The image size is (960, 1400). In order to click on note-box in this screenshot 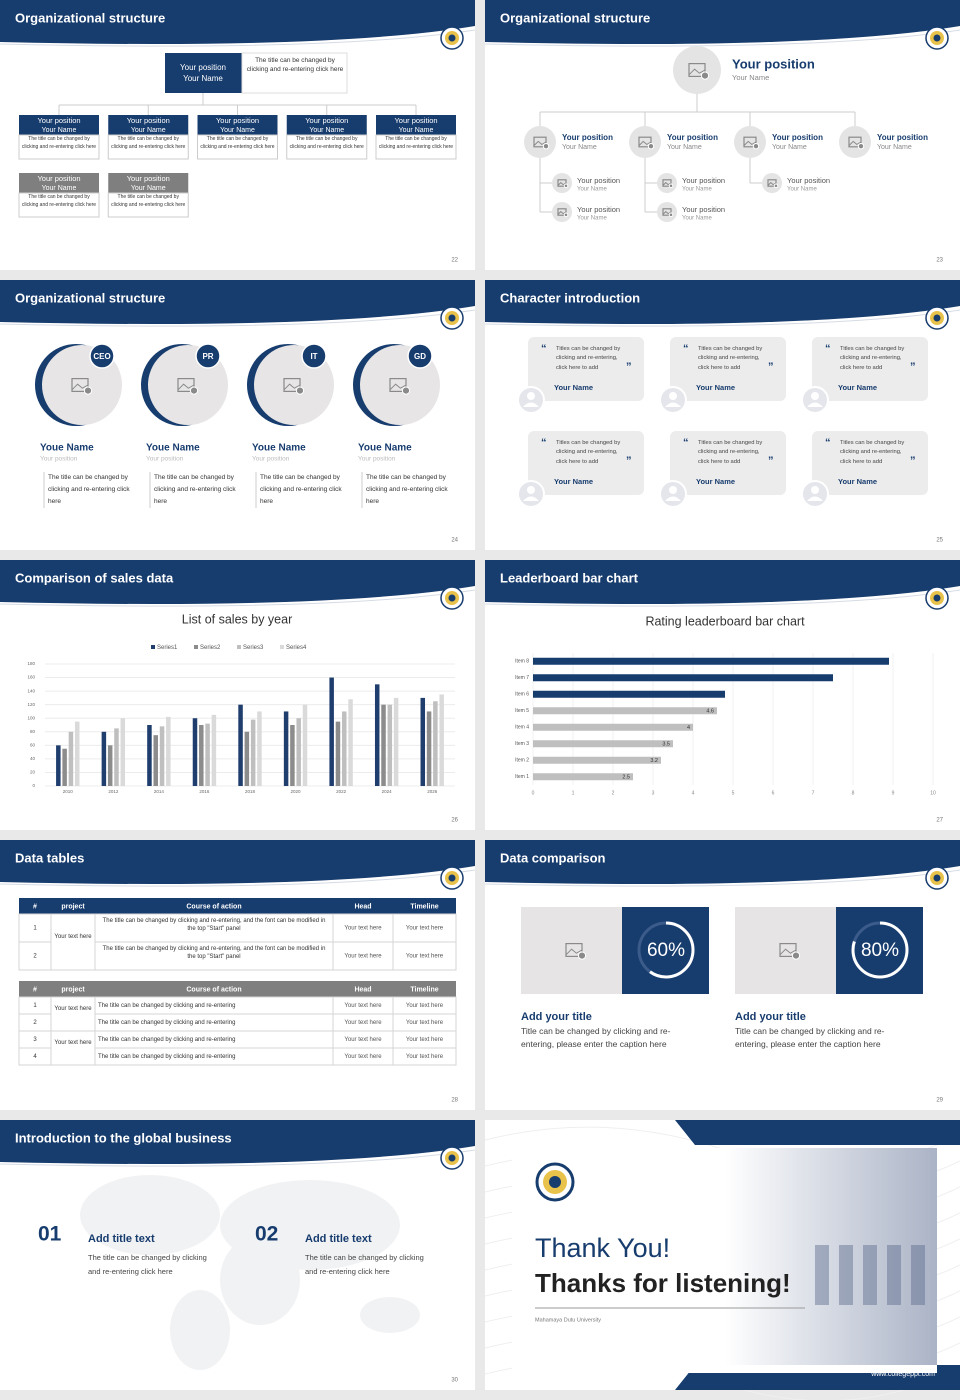, I will do `click(294, 73)`.